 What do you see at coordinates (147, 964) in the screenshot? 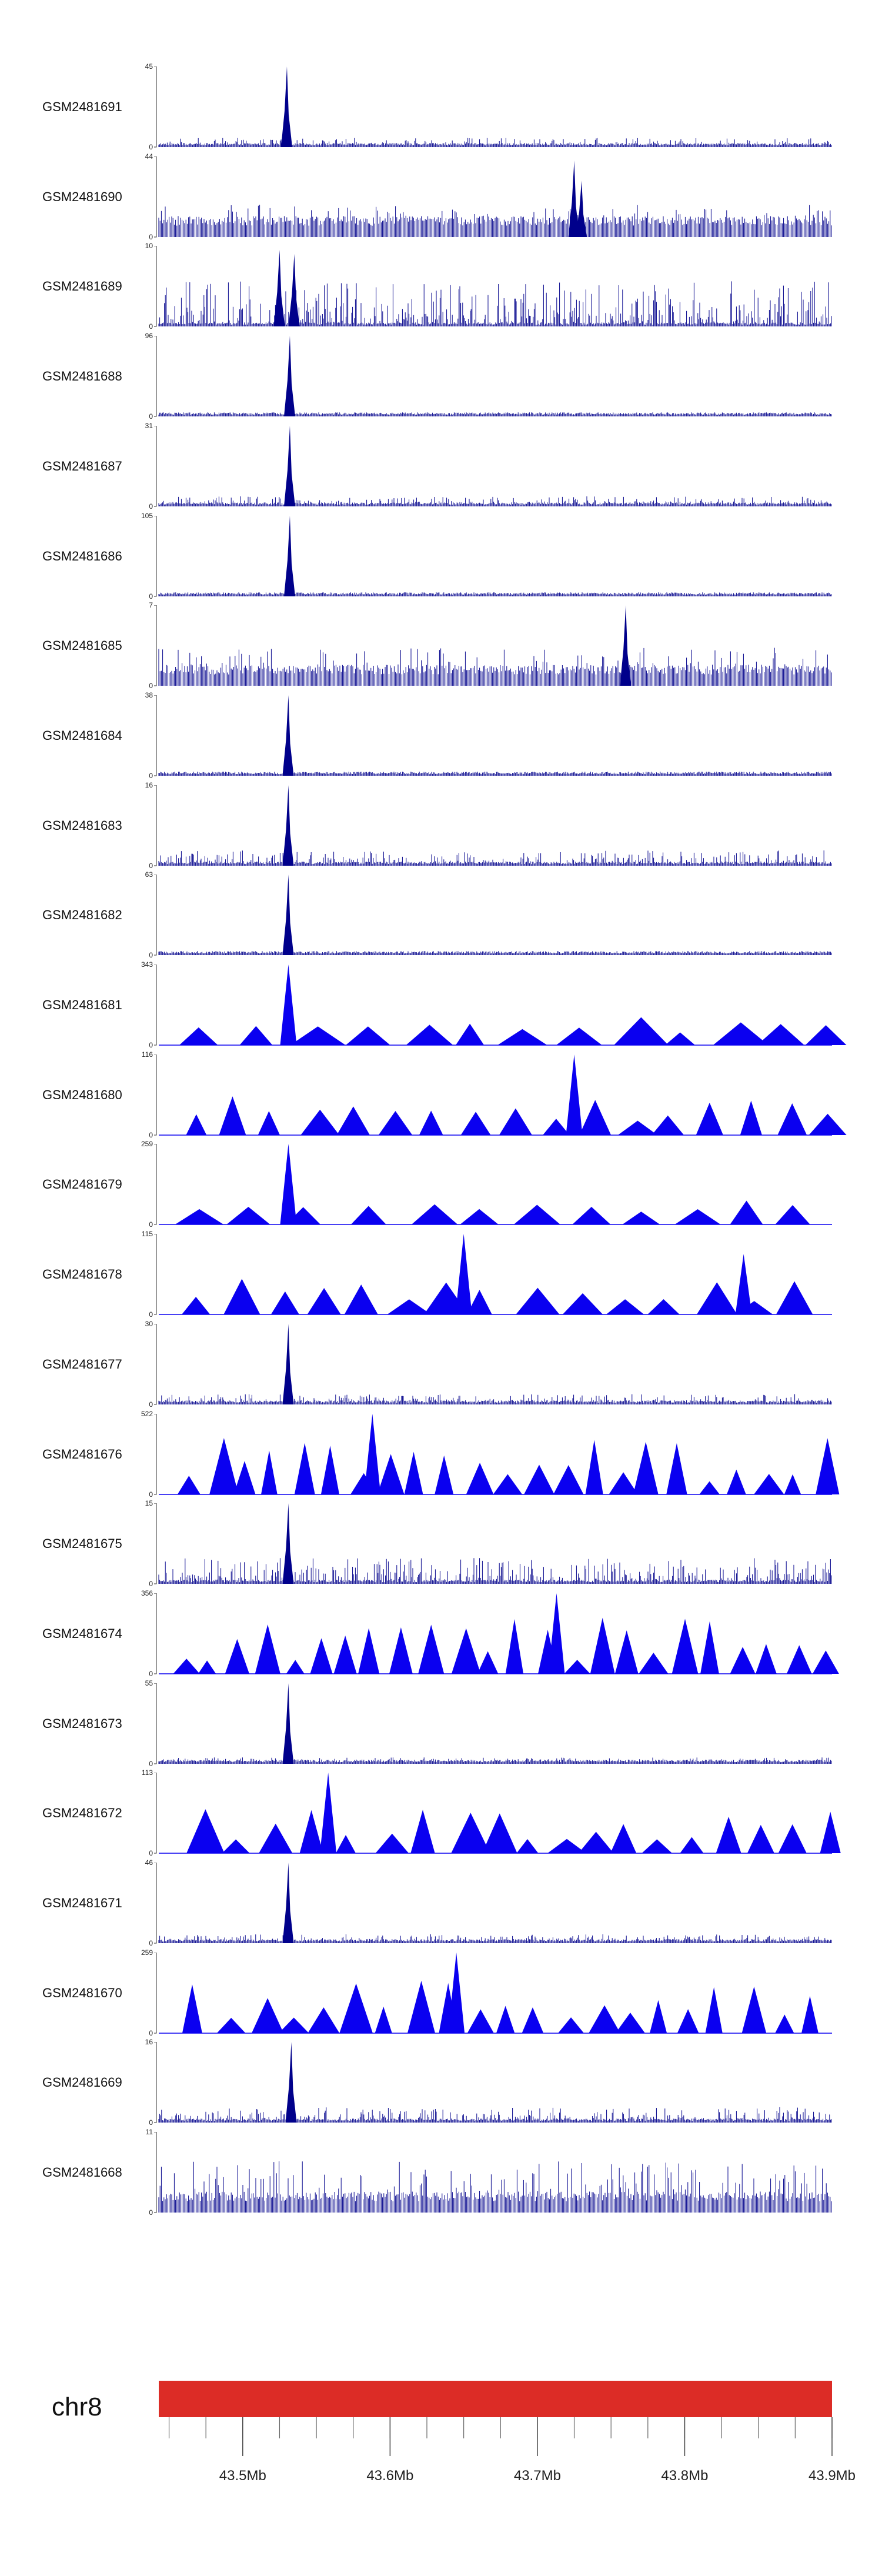
I see `y-tick-max: 343` at bounding box center [147, 964].